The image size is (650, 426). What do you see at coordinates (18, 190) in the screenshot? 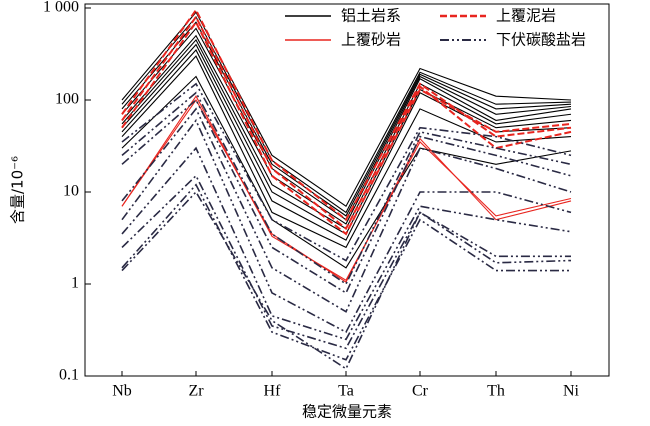
I see `y-axis-label: 含量/10⁻⁶` at bounding box center [18, 190].